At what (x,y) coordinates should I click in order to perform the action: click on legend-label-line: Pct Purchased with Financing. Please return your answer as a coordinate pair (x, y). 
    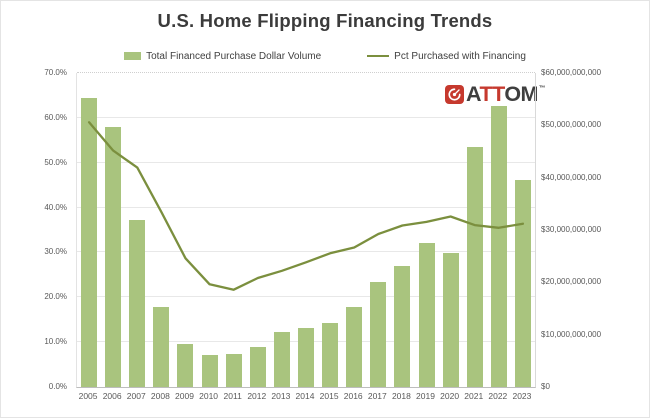
    Looking at the image, I should click on (460, 56).